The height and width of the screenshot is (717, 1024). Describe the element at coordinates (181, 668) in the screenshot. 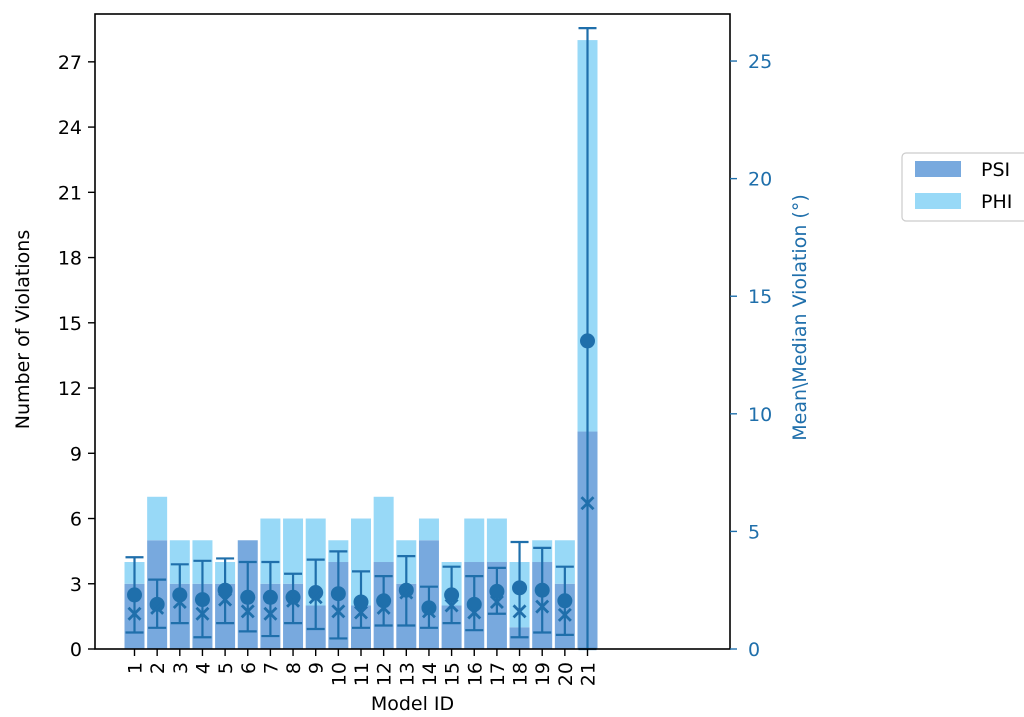

I see `x-tick-label: 3` at that location.